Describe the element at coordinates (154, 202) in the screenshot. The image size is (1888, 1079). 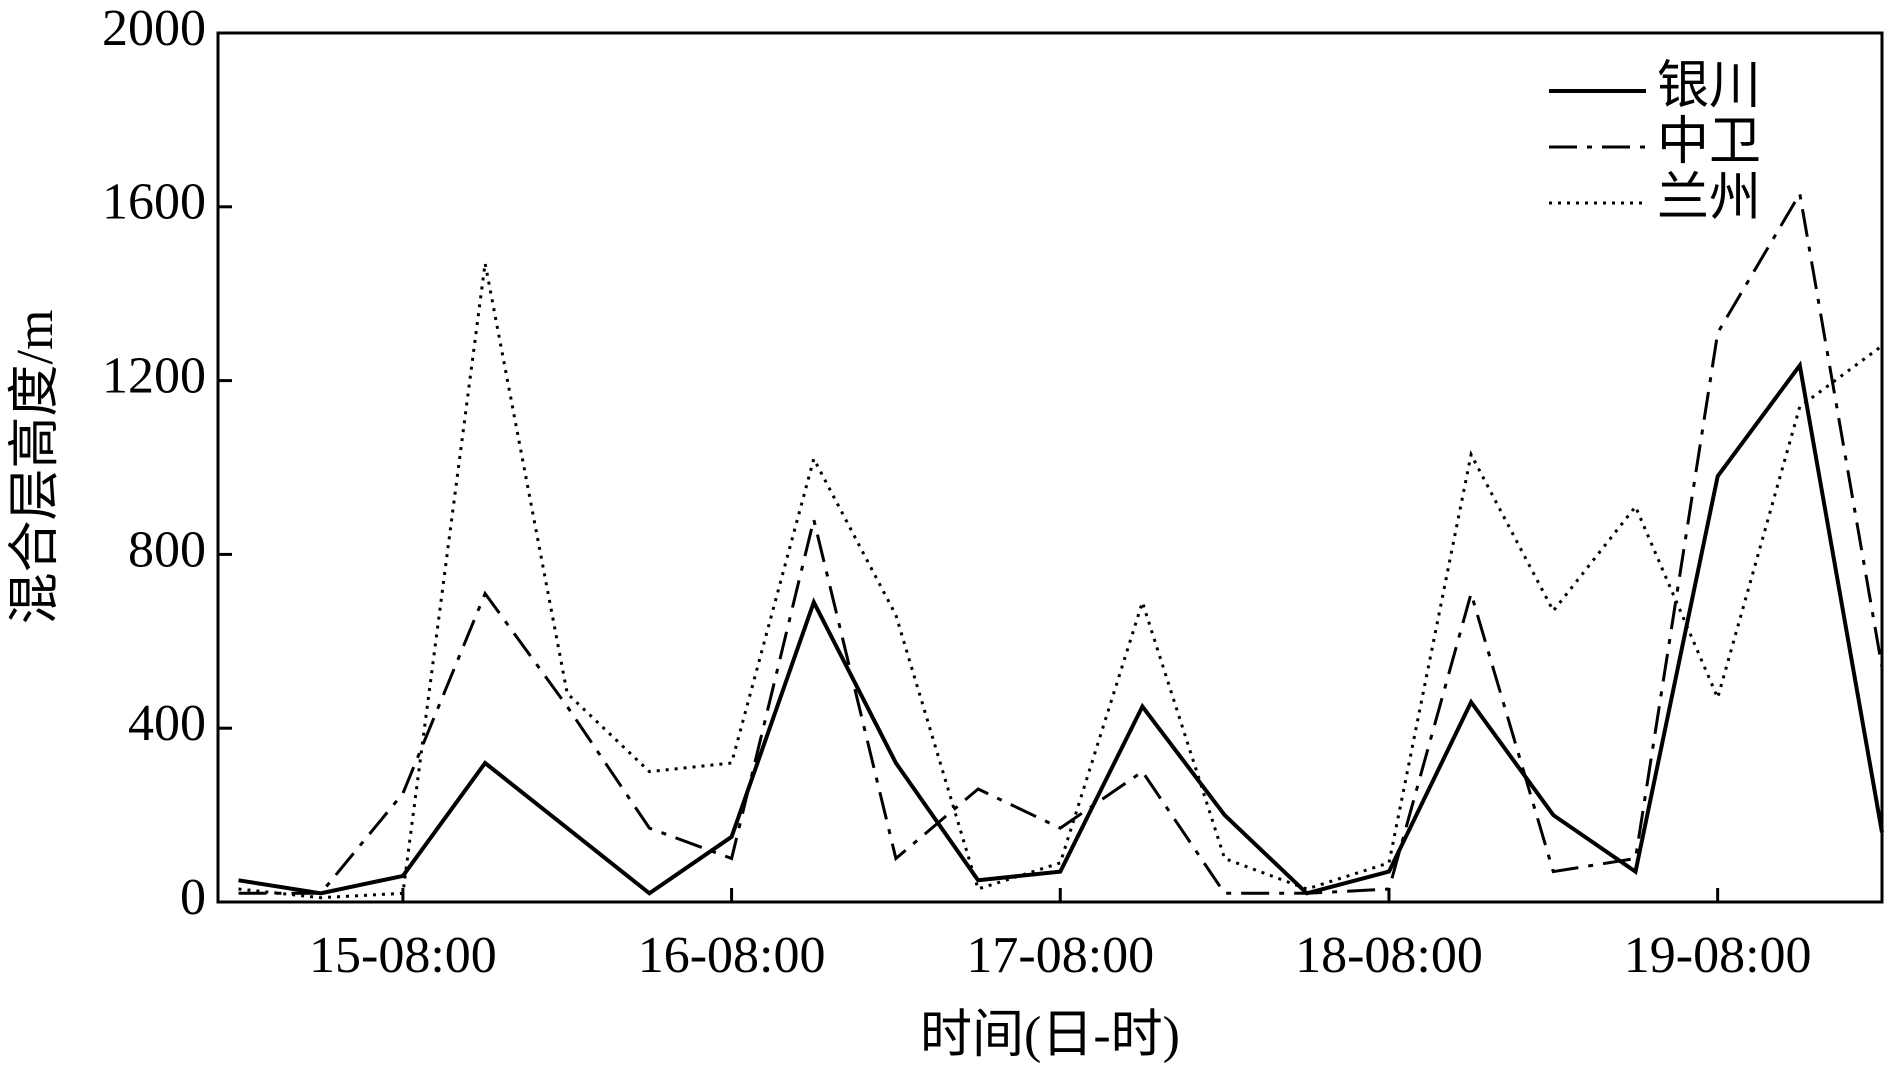
I see `y-tick-label: 1600` at that location.